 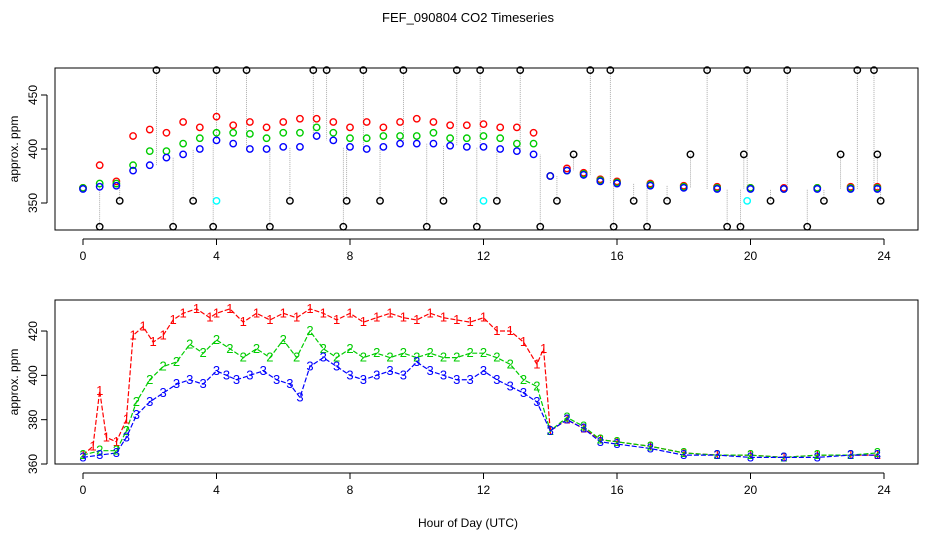 I want to click on y-tick-label: 350, so click(x=33, y=203).